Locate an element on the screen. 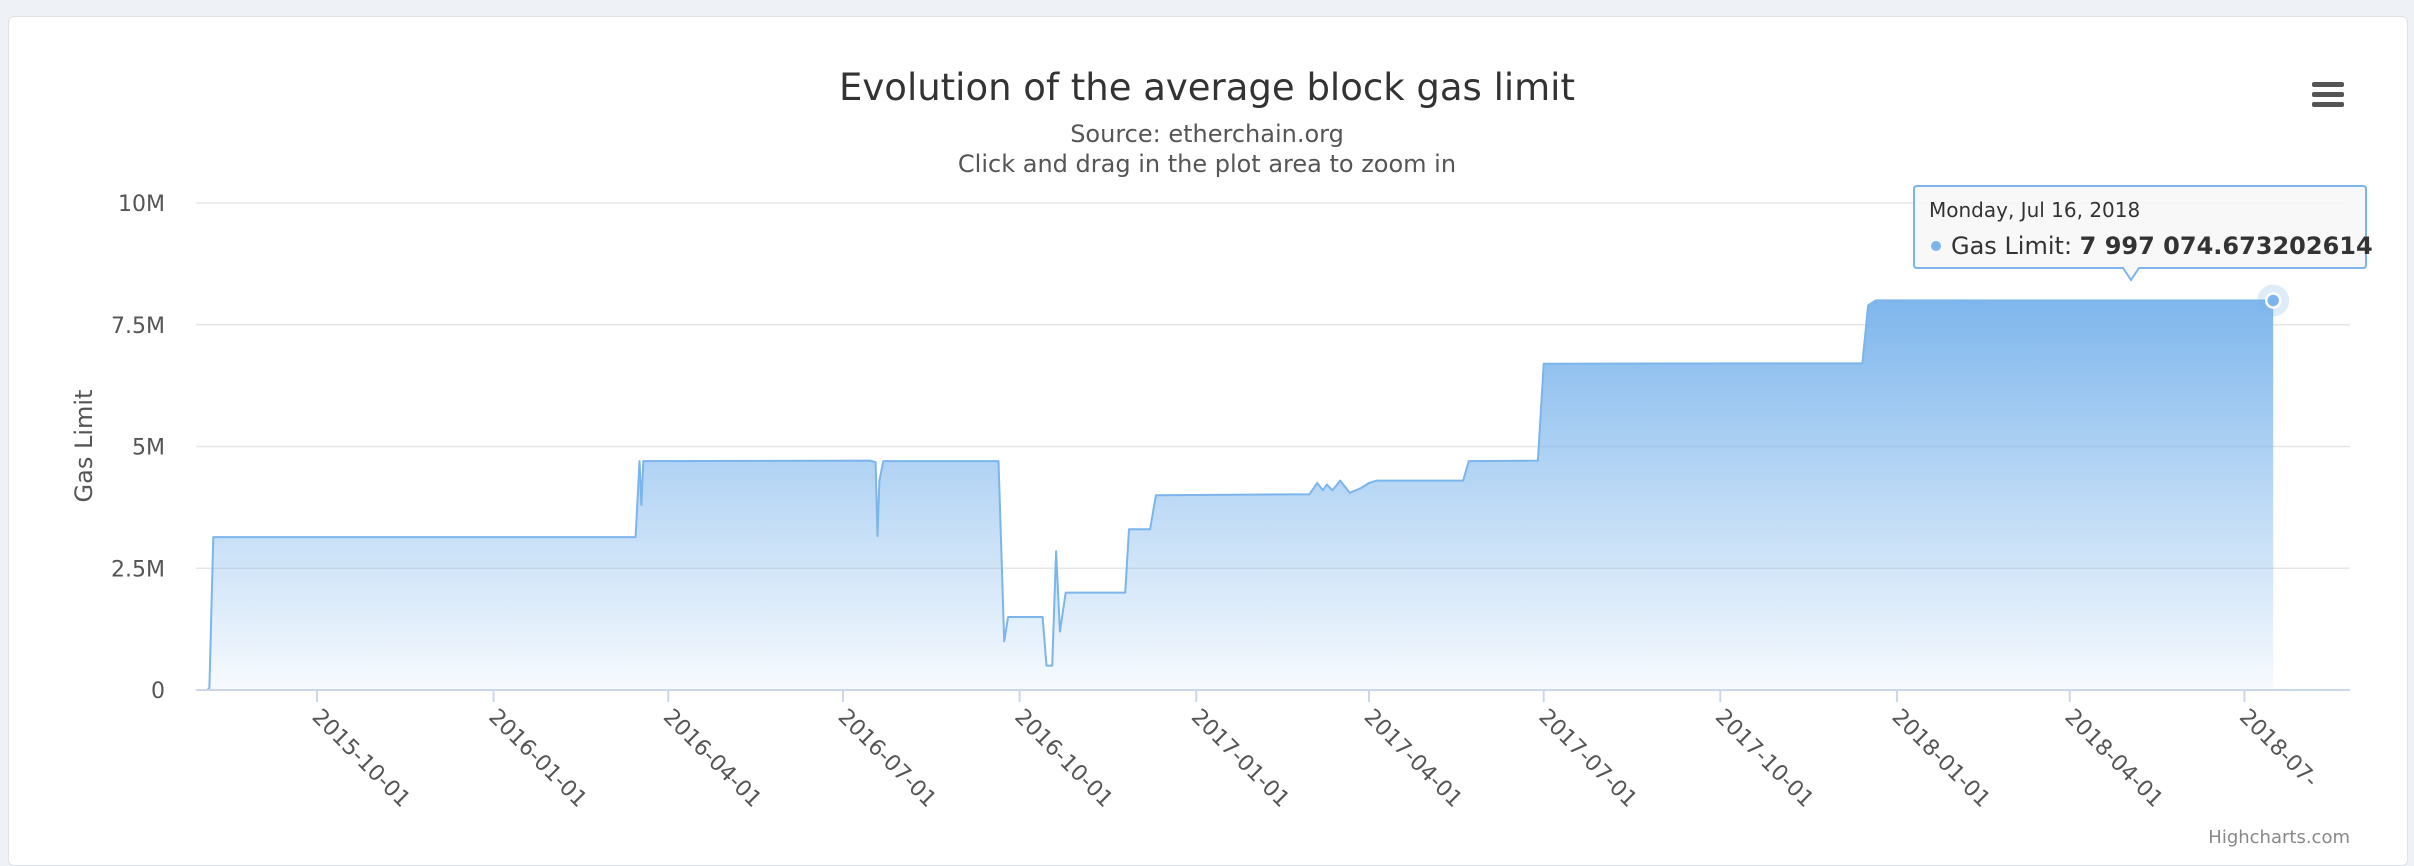  y-tick-label: 2.5M is located at coordinates (138, 569).